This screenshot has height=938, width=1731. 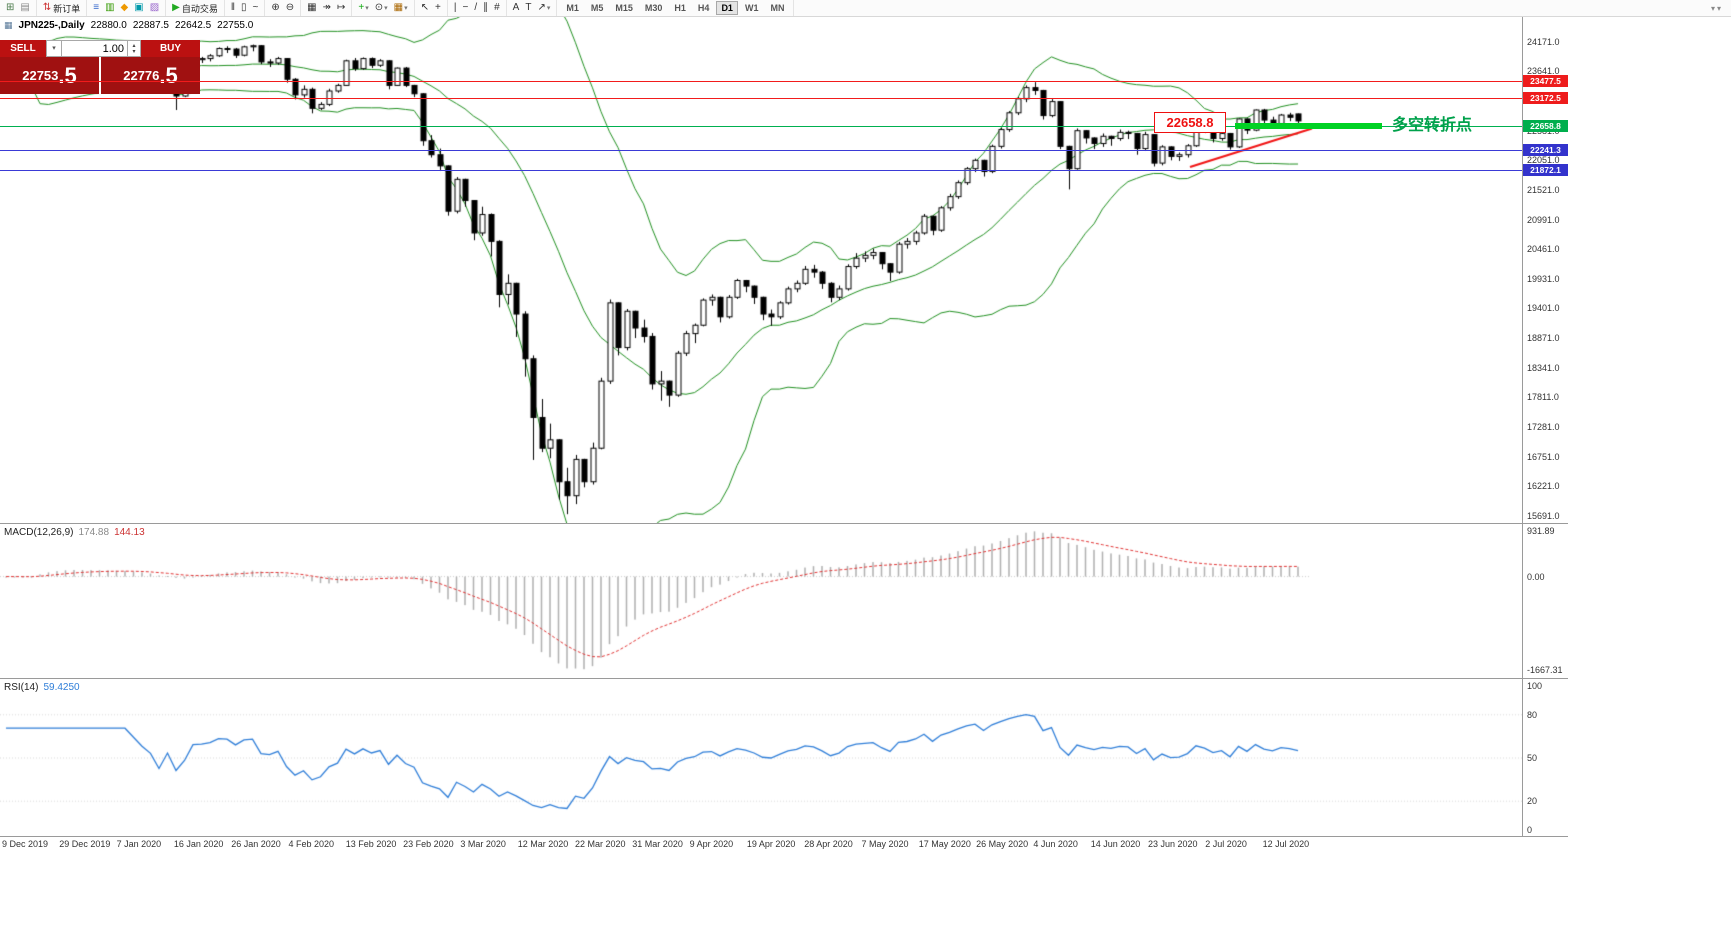 I want to click on tile-windows-icon: ▦, so click(x=311, y=8).